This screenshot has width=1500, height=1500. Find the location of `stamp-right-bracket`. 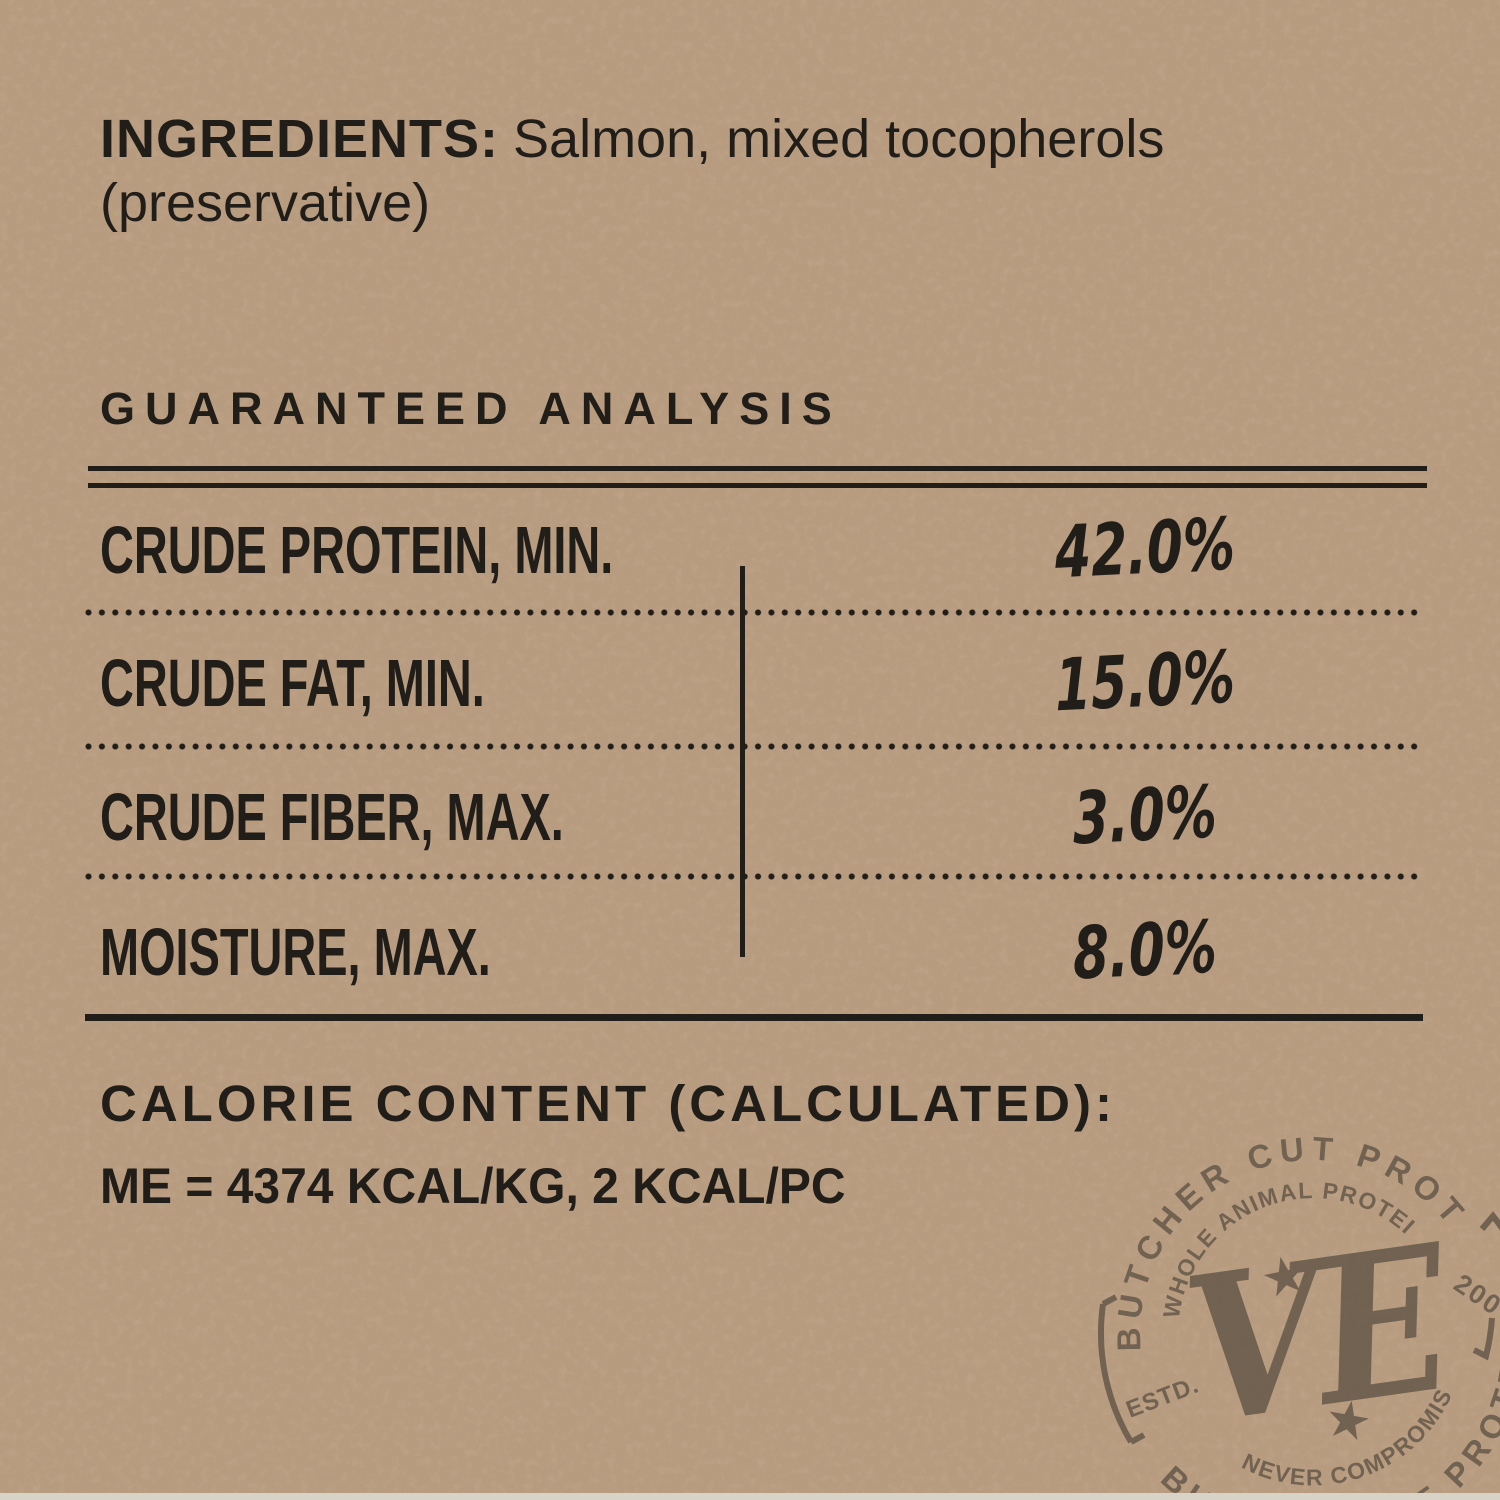

stamp-right-bracket is located at coordinates (1483, 1339).